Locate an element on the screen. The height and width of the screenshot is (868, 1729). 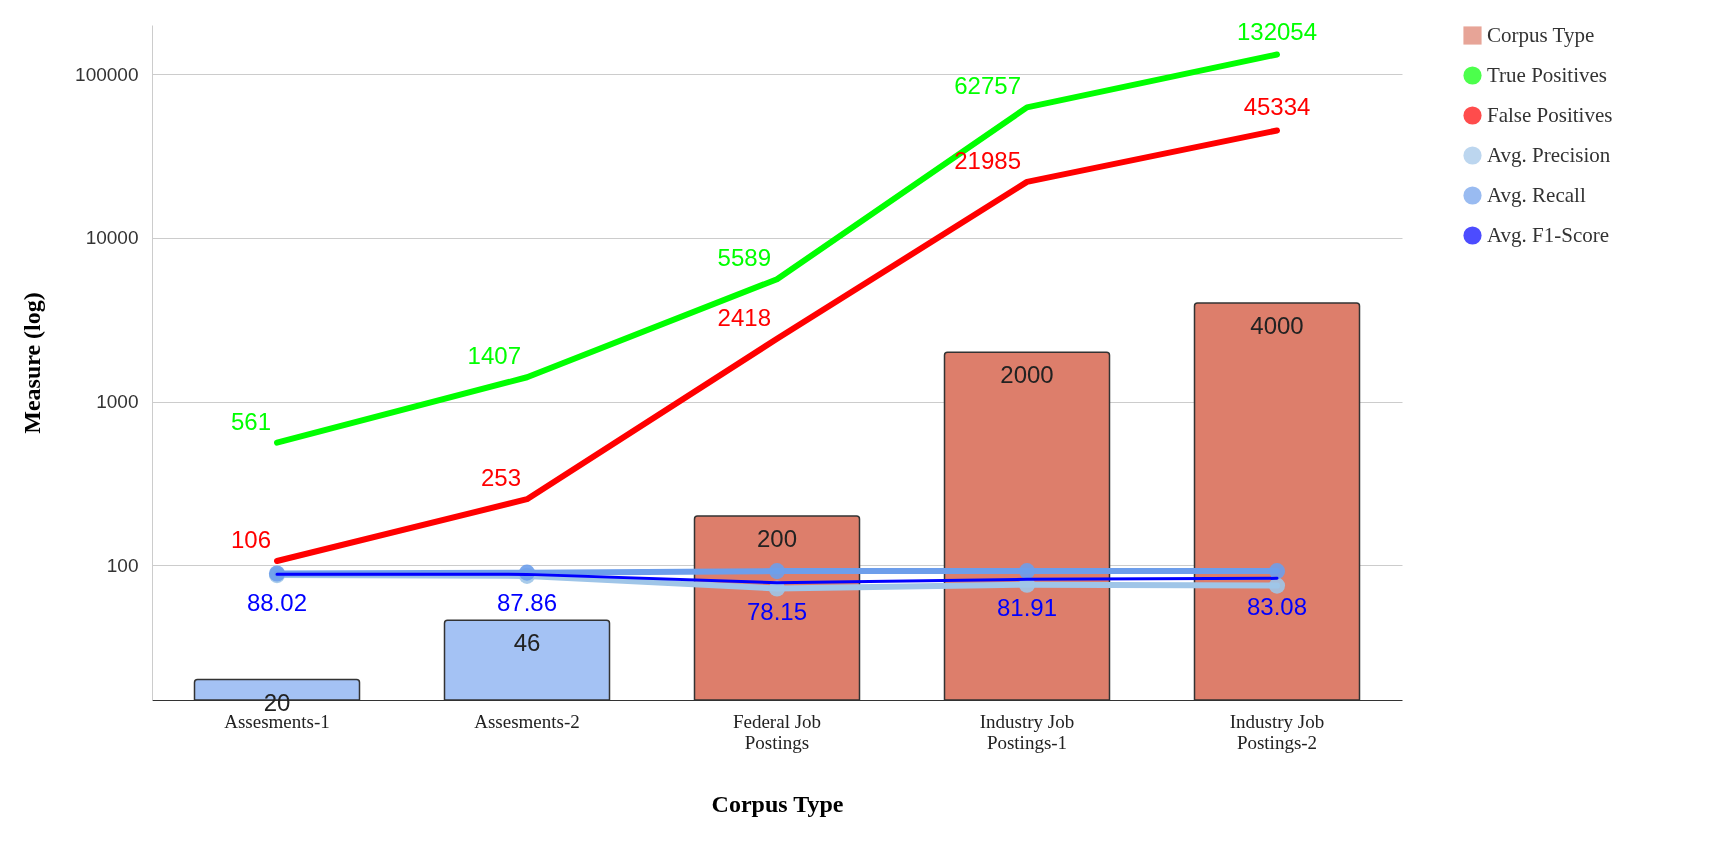
data-label: 561 is located at coordinates (250, 421).